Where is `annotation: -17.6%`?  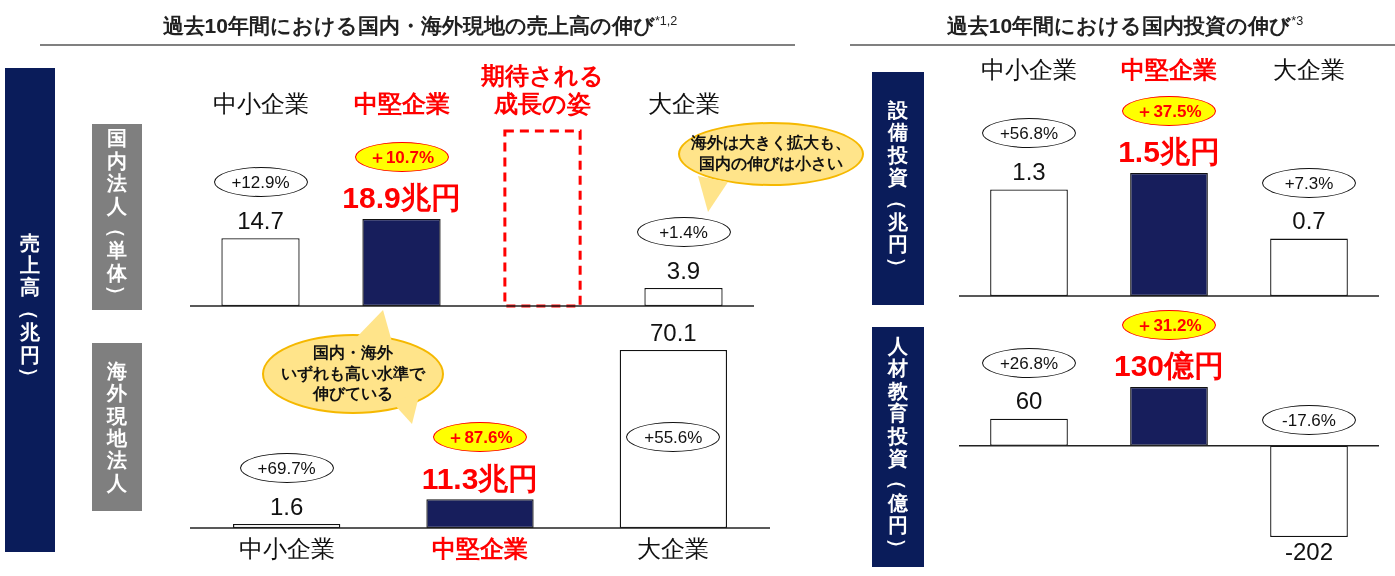 annotation: -17.6% is located at coordinates (1309, 420).